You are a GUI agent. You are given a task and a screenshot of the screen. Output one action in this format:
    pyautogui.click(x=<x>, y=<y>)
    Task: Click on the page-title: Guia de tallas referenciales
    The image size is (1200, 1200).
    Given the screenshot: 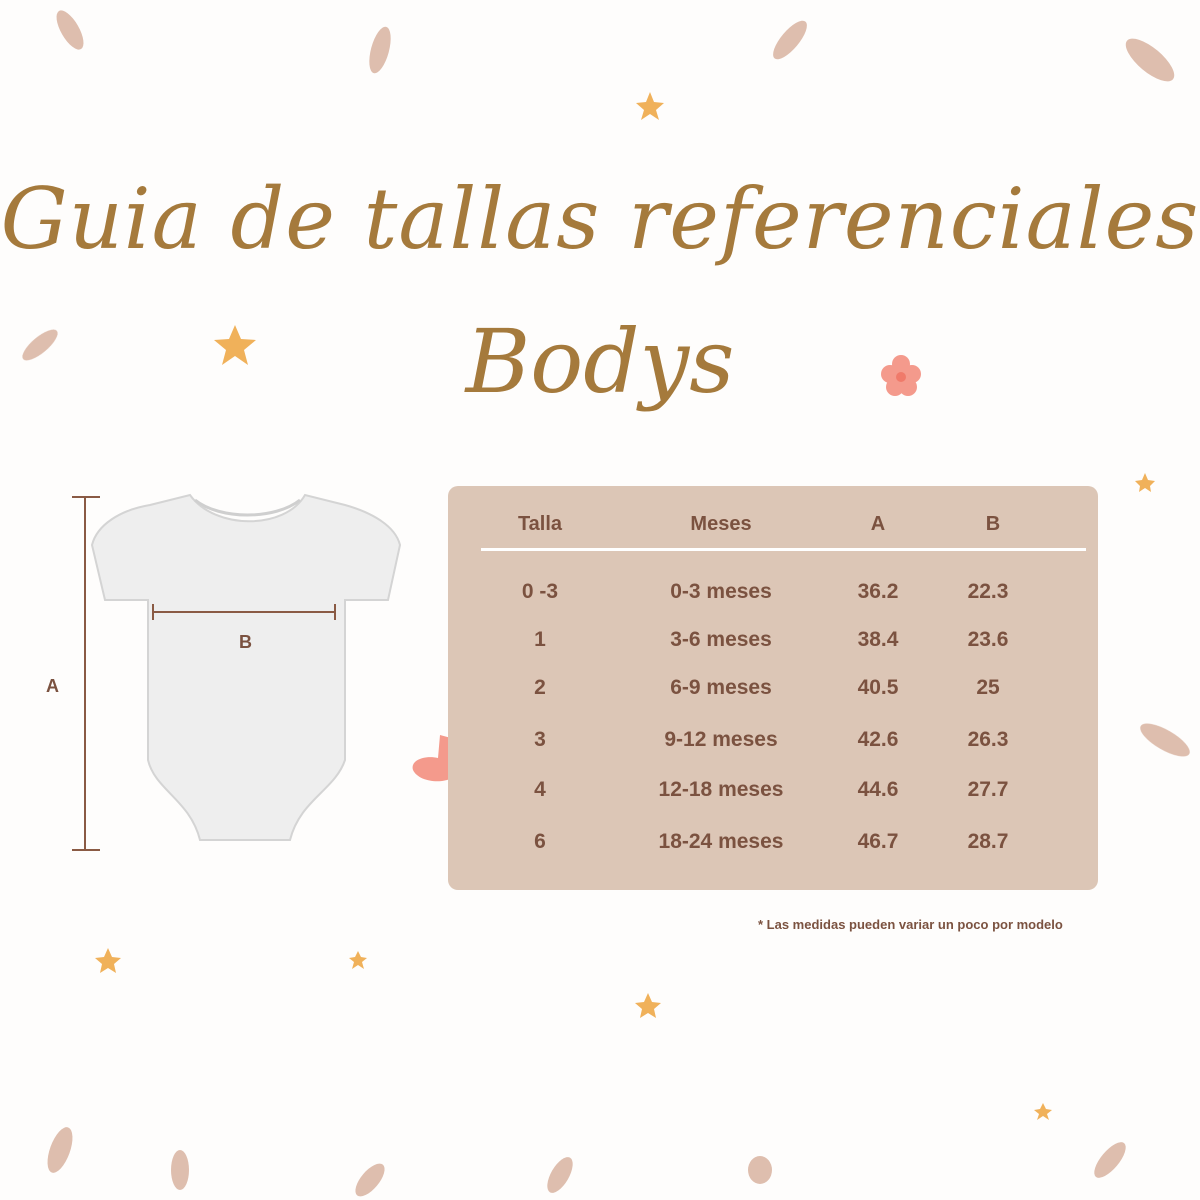 What is the action you would take?
    pyautogui.click(x=600, y=219)
    